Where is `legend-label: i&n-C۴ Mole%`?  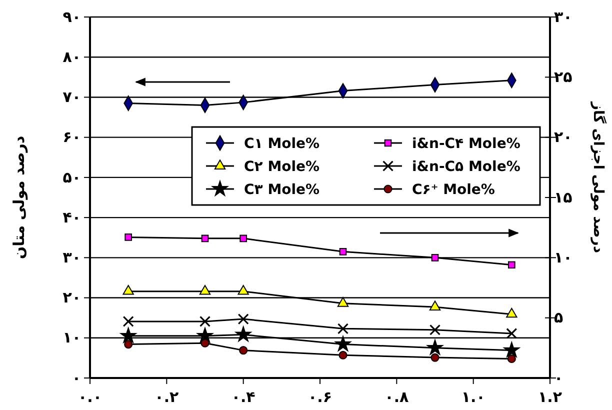 legend-label: i&n-C۴ Mole% is located at coordinates (466, 144).